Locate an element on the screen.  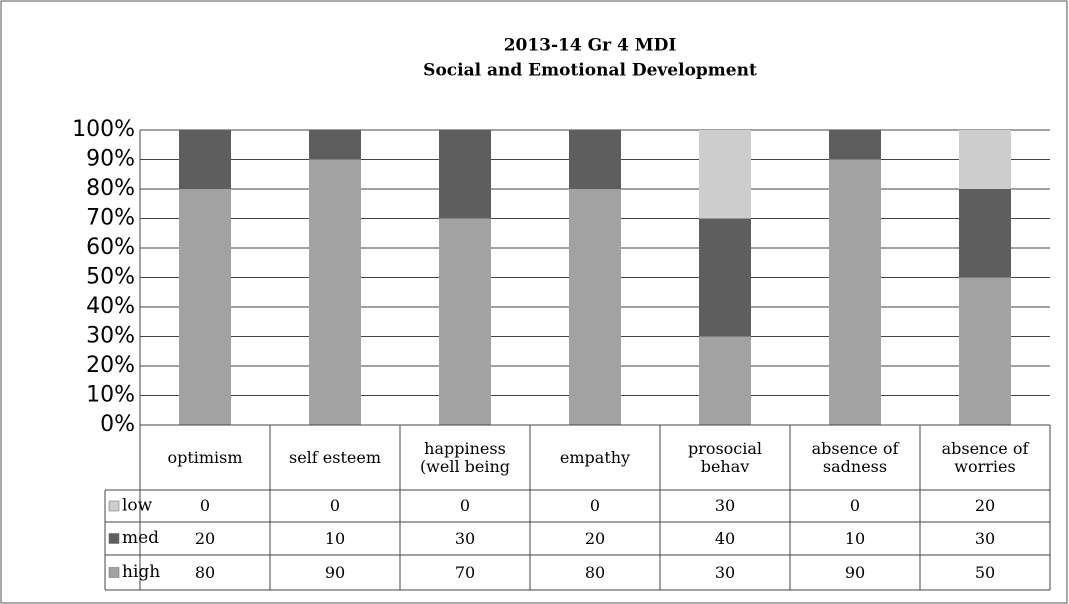
table-value-box: 40 is located at coordinates (725, 538).